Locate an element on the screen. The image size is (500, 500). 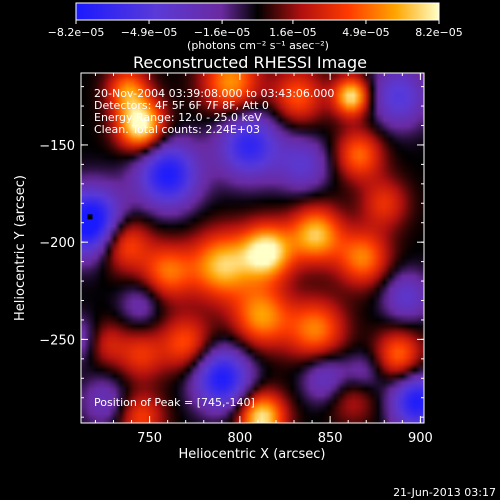
x-axis-label: Heliocentric X (arcsec) is located at coordinates (252, 454).